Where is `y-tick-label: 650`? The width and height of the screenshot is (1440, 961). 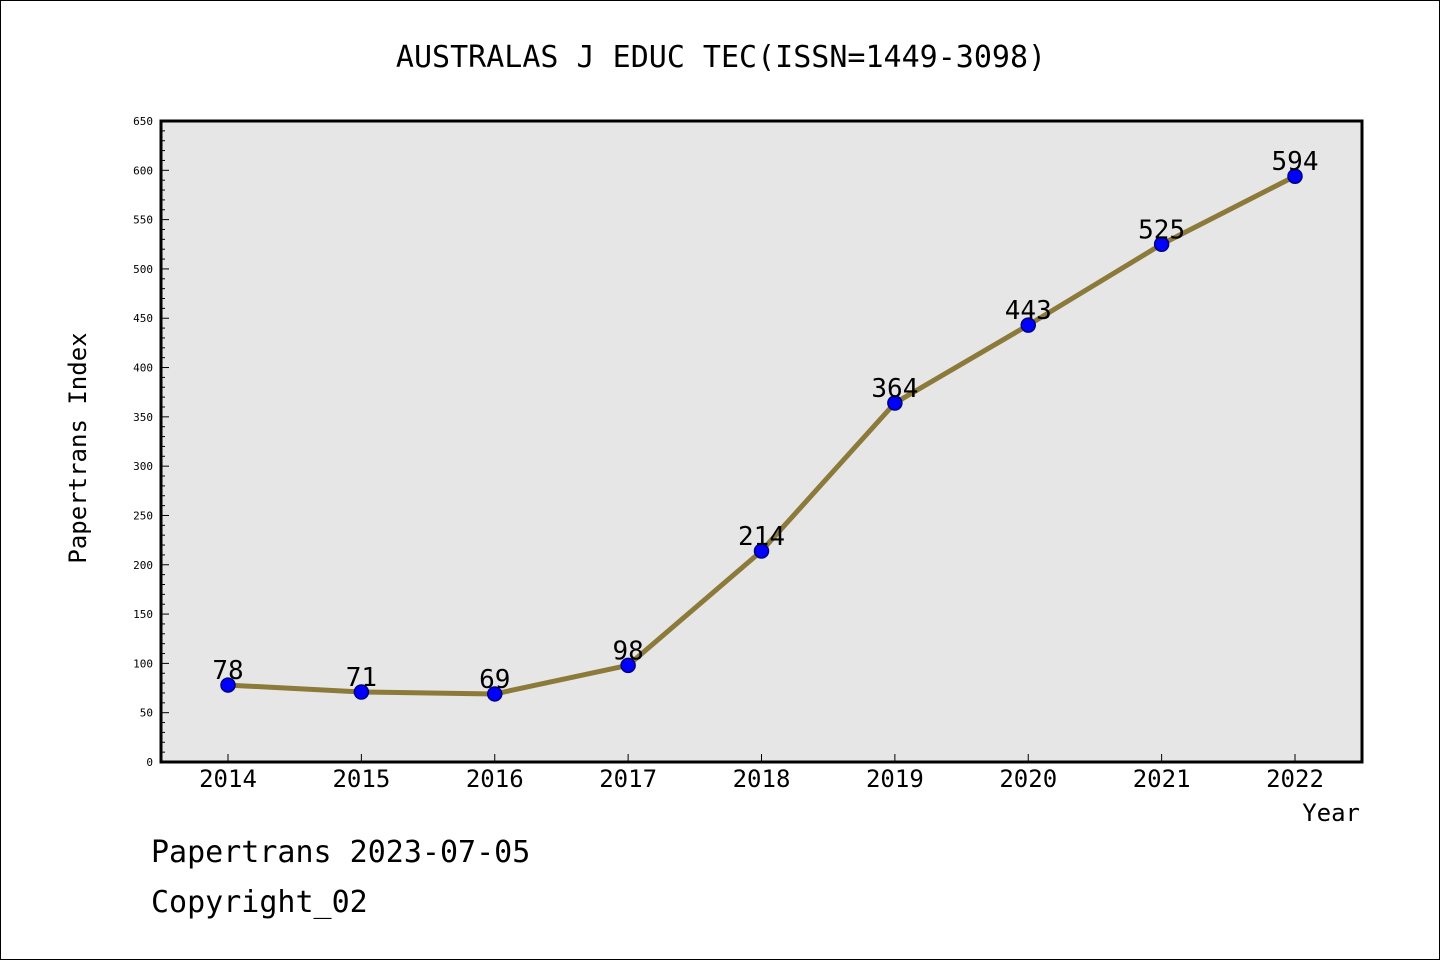
y-tick-label: 650 is located at coordinates (143, 121).